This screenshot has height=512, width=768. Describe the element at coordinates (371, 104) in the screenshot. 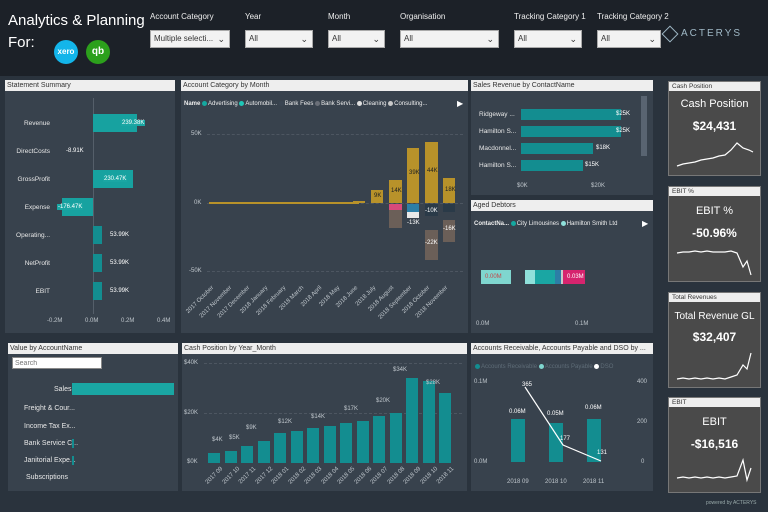

I see `legend-item: Cleaning` at that location.